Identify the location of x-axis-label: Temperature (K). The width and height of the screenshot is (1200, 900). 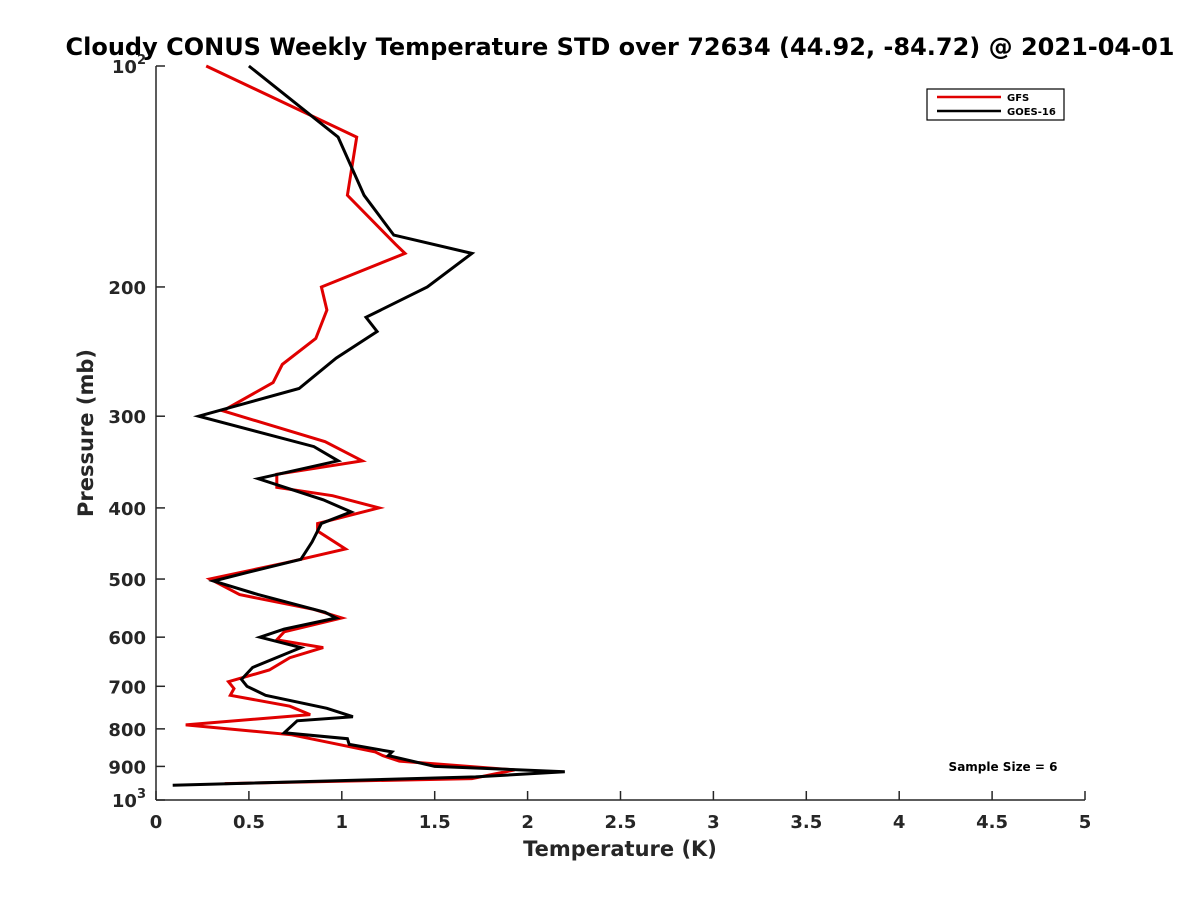
(620, 849).